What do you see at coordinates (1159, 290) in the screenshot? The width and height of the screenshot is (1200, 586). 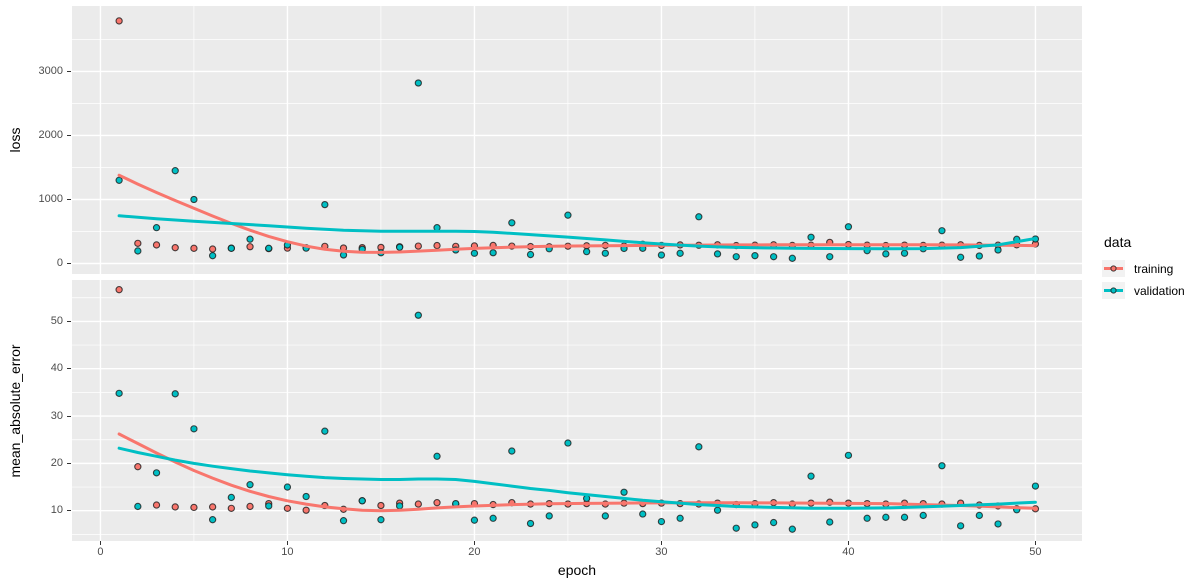 I see `legend-label-validation: validation` at bounding box center [1159, 290].